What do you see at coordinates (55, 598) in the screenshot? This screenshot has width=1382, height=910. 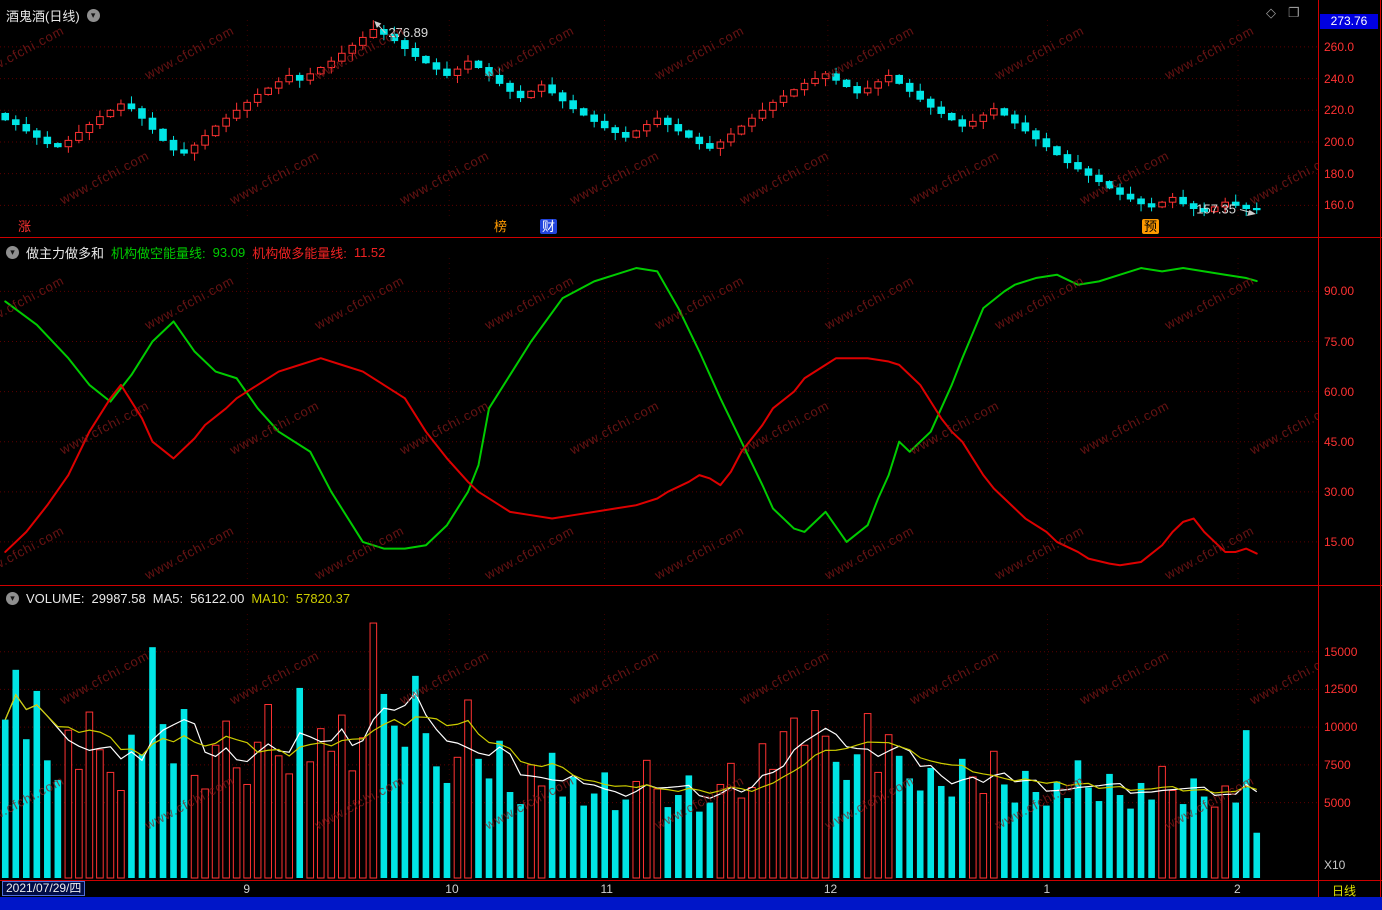 I see `volume-label: VOLUME:` at bounding box center [55, 598].